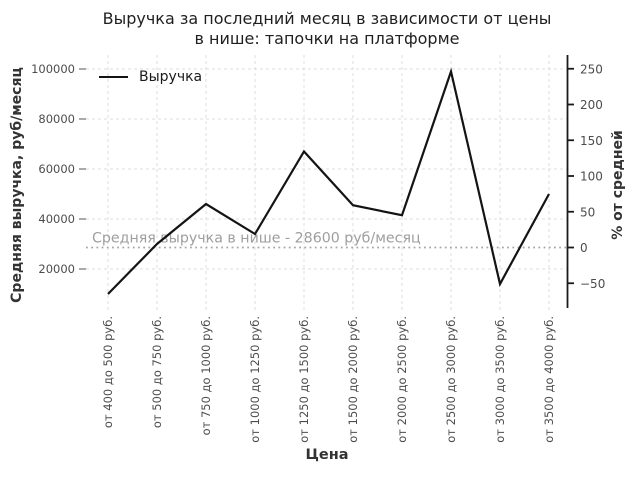  What do you see at coordinates (56, 219) in the screenshot?
I see `left-tick-label: 40000` at bounding box center [56, 219].